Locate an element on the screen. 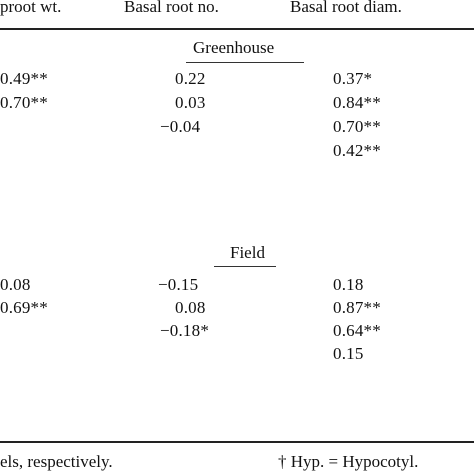 The height and width of the screenshot is (474, 474). bottom-rule is located at coordinates (237, 442).